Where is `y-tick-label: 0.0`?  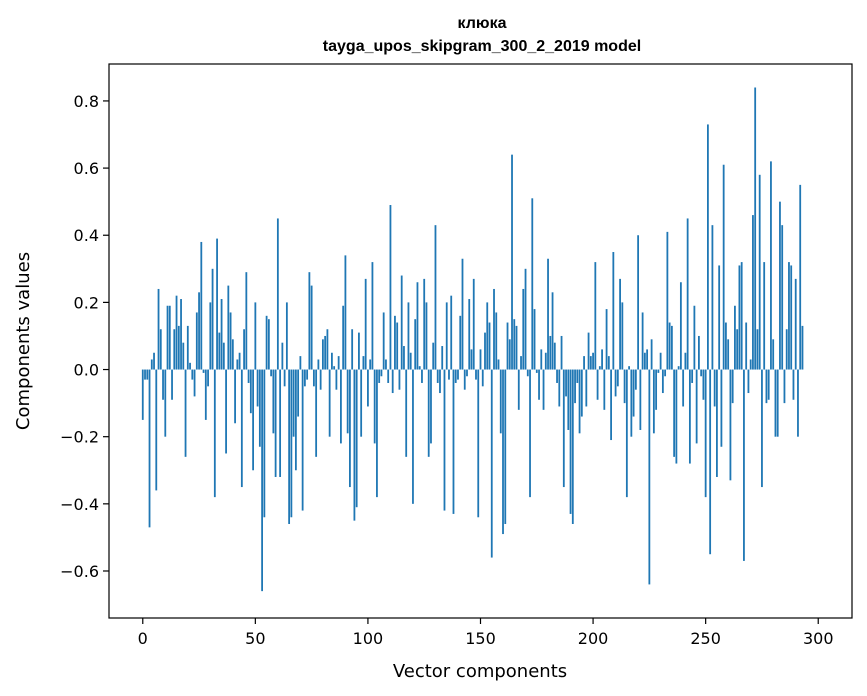 y-tick-label: 0.0 is located at coordinates (86, 370).